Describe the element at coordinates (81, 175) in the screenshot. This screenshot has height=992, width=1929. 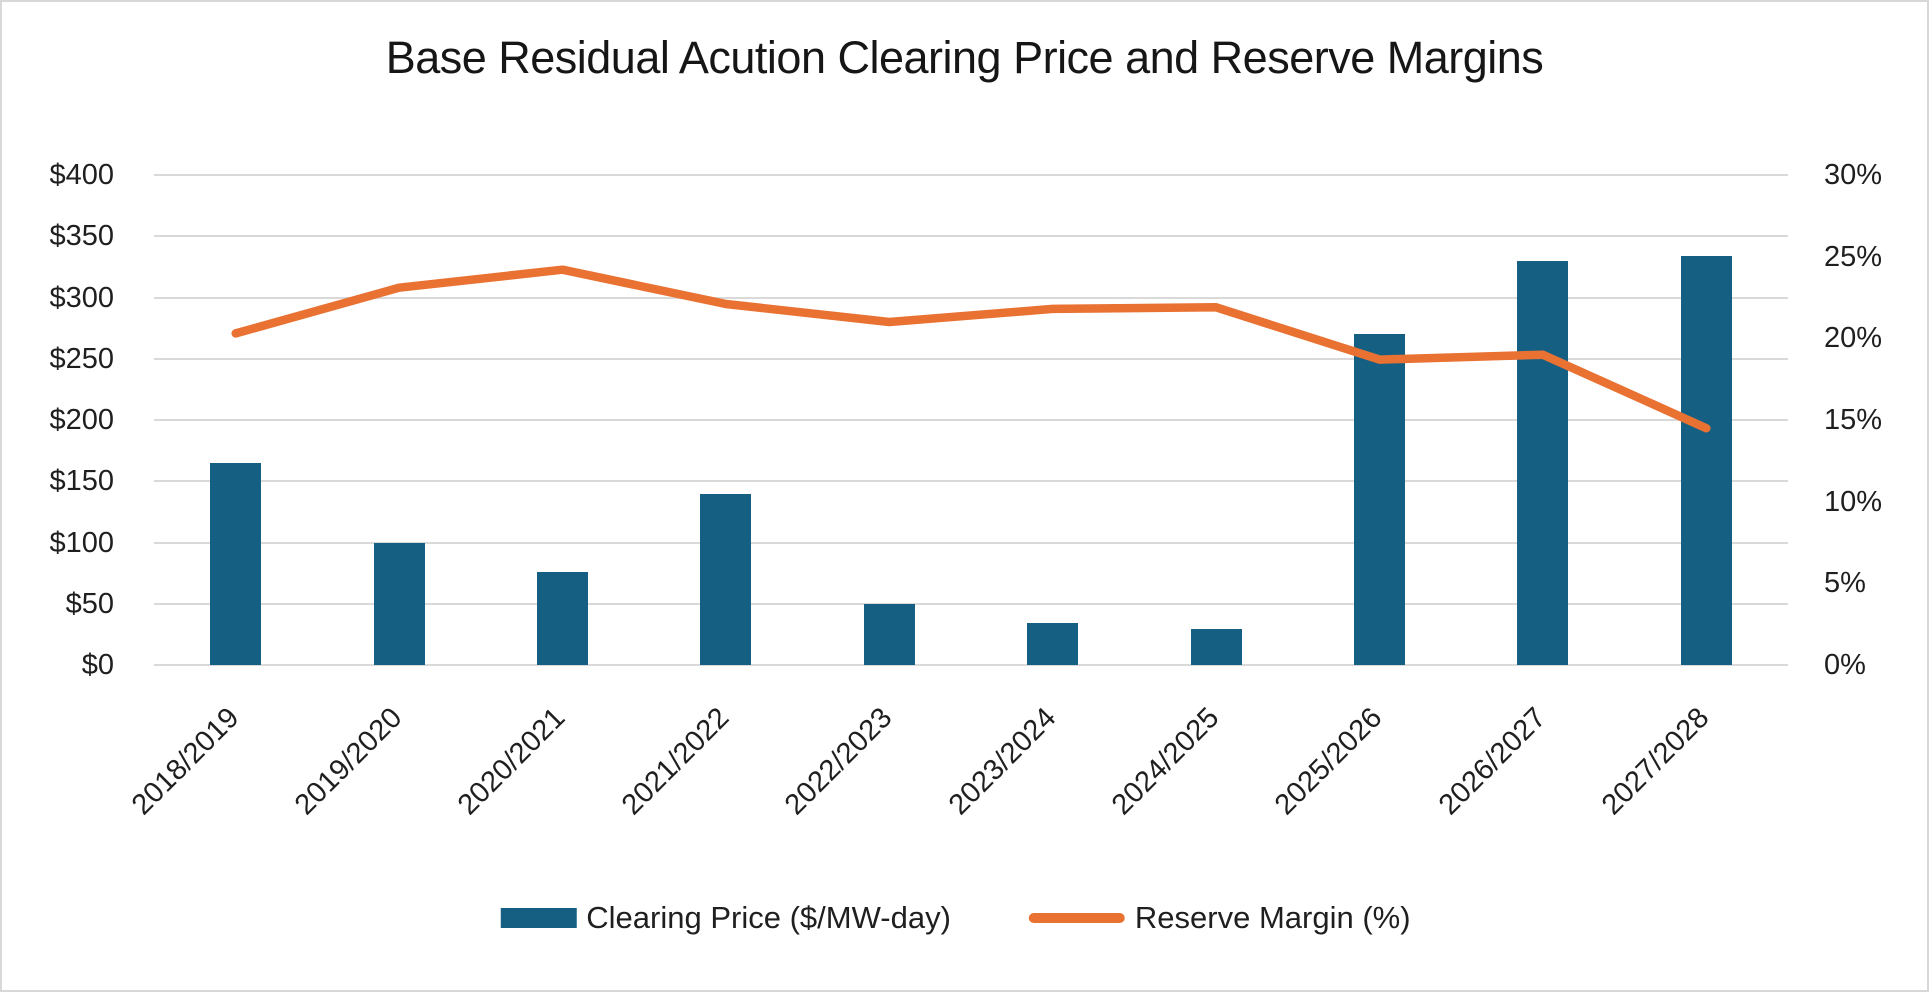
I see `left-axis-tick-label: $400` at that location.